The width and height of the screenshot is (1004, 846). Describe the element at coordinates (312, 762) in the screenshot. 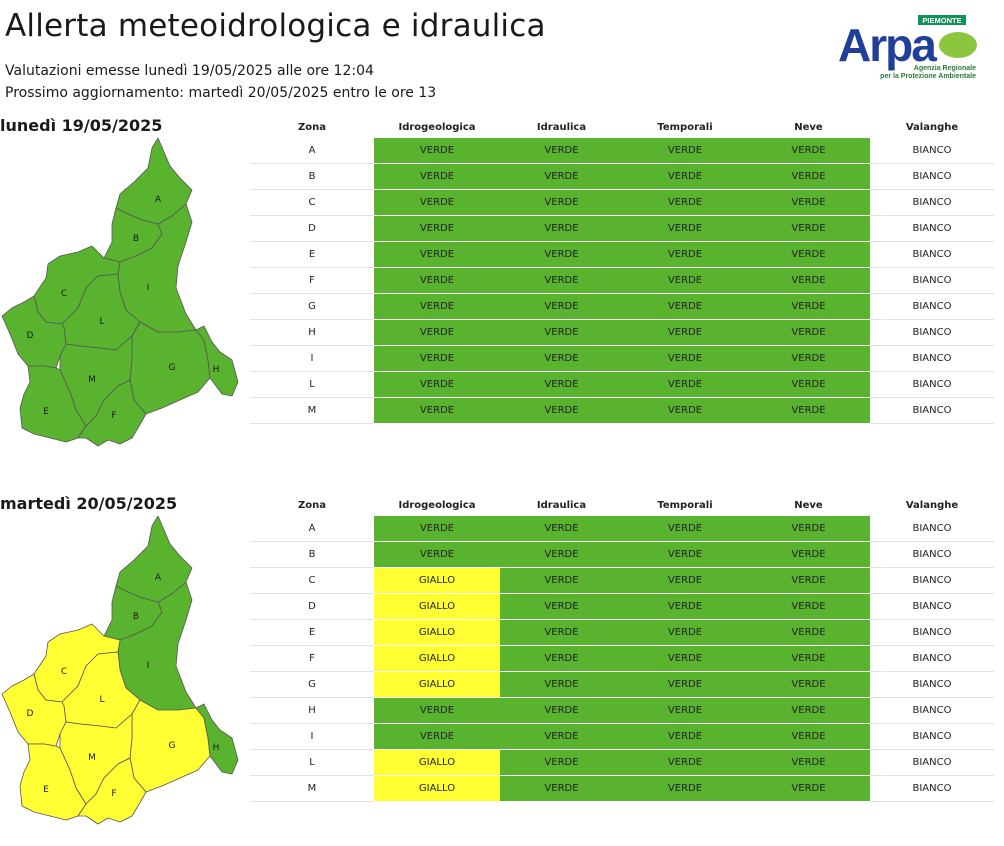

I see `cell-zona: L` at that location.